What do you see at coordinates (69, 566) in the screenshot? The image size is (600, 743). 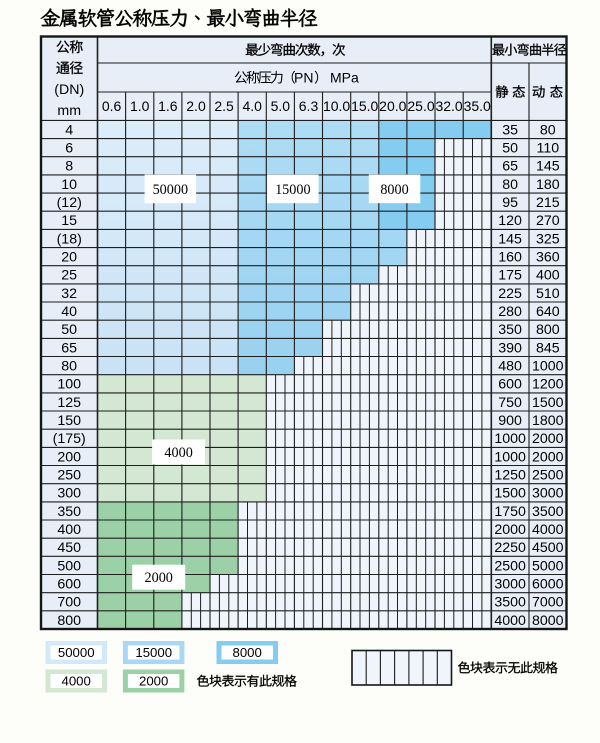 I see `svg-text: 500` at bounding box center [69, 566].